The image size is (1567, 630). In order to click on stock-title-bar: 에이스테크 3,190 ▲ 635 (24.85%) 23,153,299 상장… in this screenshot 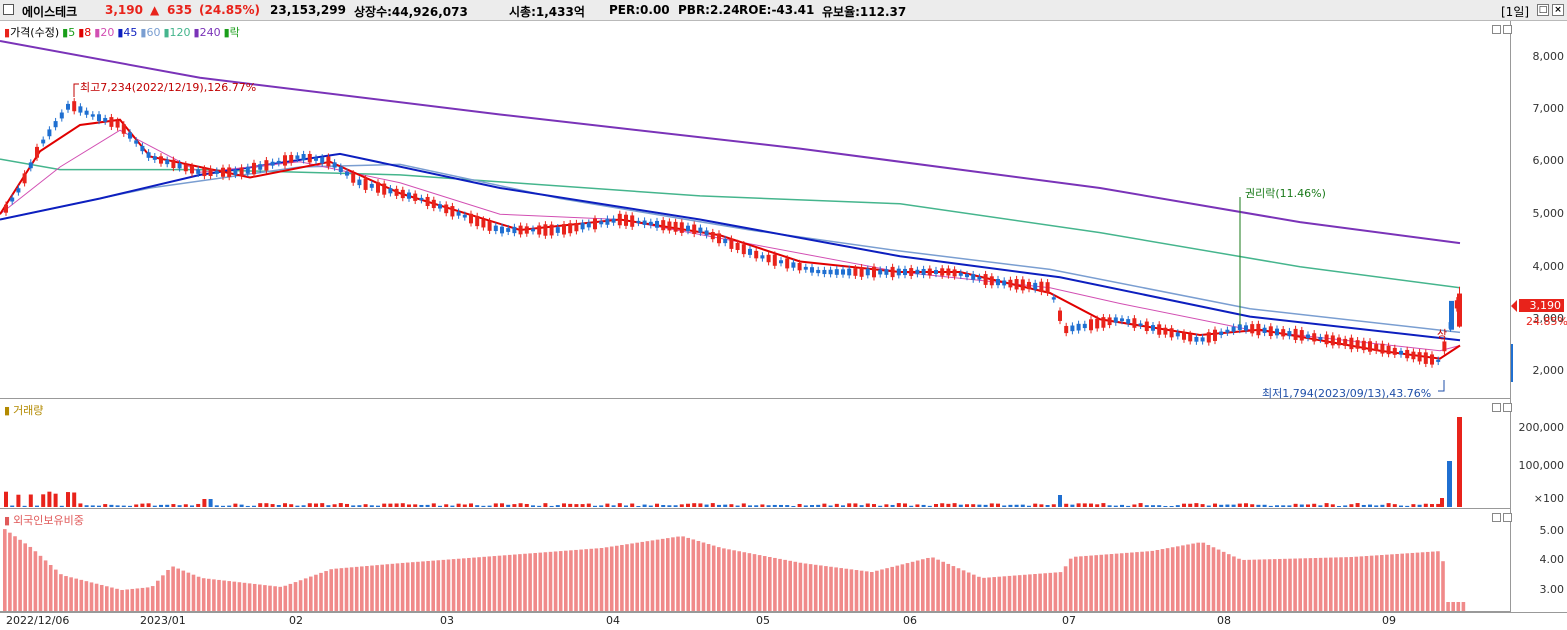, I will do `click(783, 10)`.